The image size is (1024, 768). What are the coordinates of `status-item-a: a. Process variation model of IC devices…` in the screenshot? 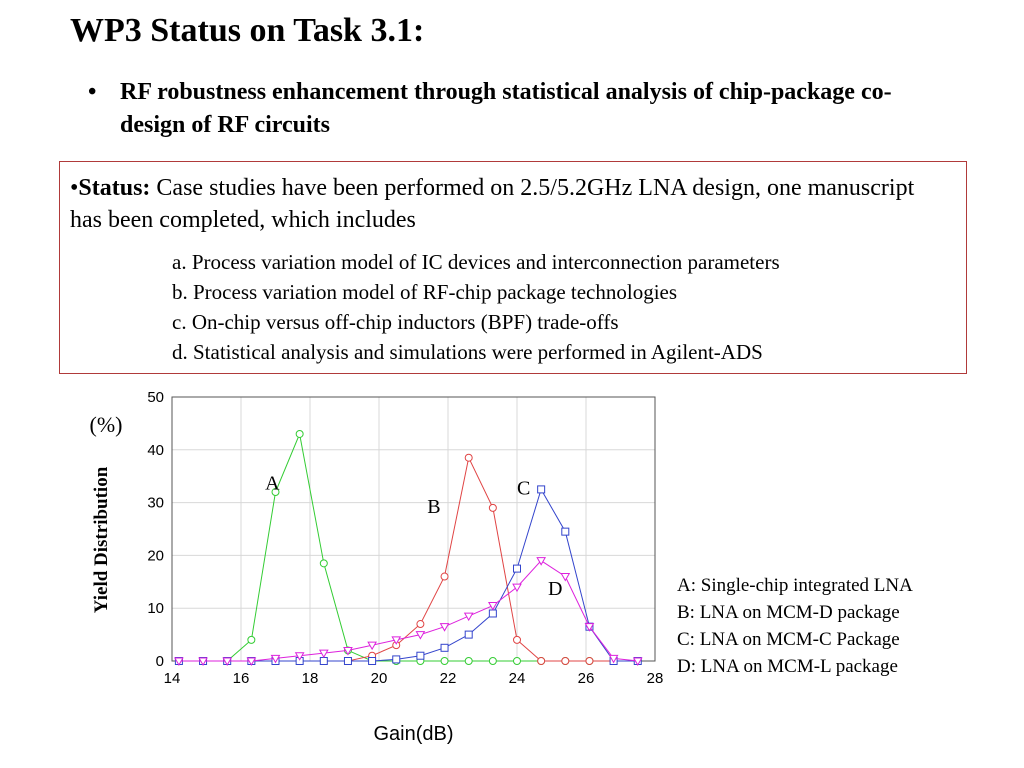 It's located at (476, 262).